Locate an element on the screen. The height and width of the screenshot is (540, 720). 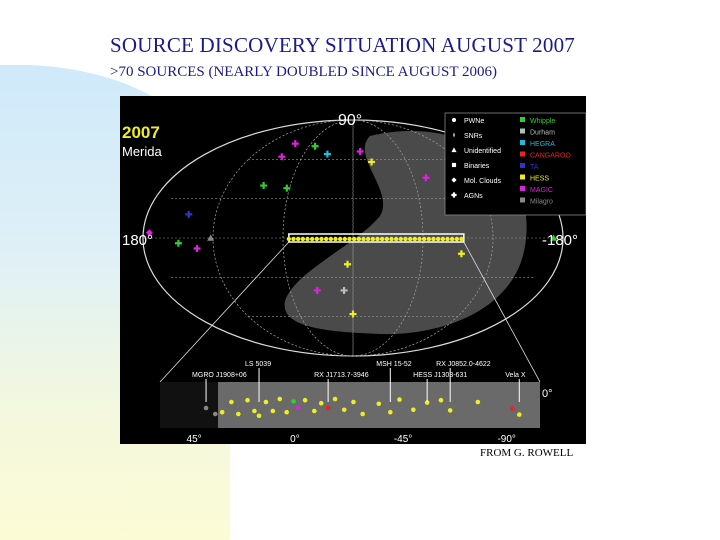
inset-tick-label: 0° is located at coordinates (295, 439).